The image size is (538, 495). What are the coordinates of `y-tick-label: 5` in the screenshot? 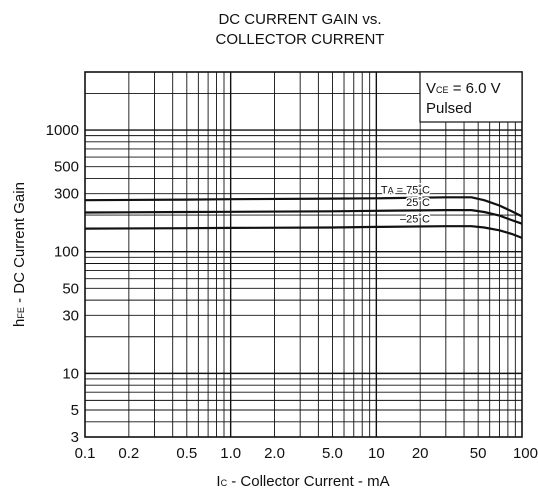 It's located at (75, 410).